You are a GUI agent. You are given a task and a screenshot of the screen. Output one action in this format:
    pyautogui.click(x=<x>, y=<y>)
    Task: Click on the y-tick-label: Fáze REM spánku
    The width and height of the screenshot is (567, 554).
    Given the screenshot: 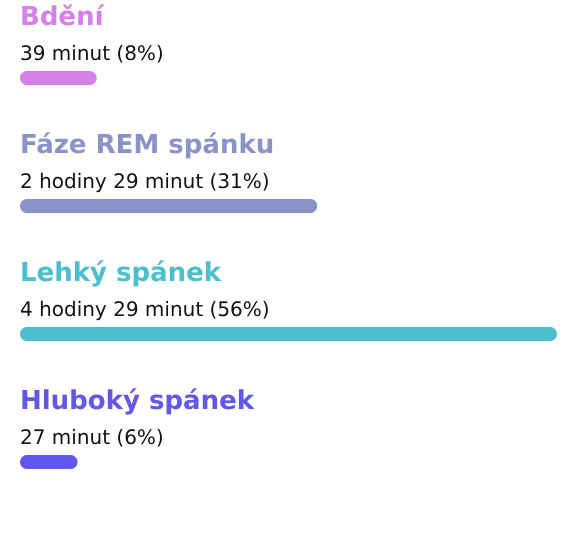 What is the action you would take?
    pyautogui.click(x=147, y=145)
    